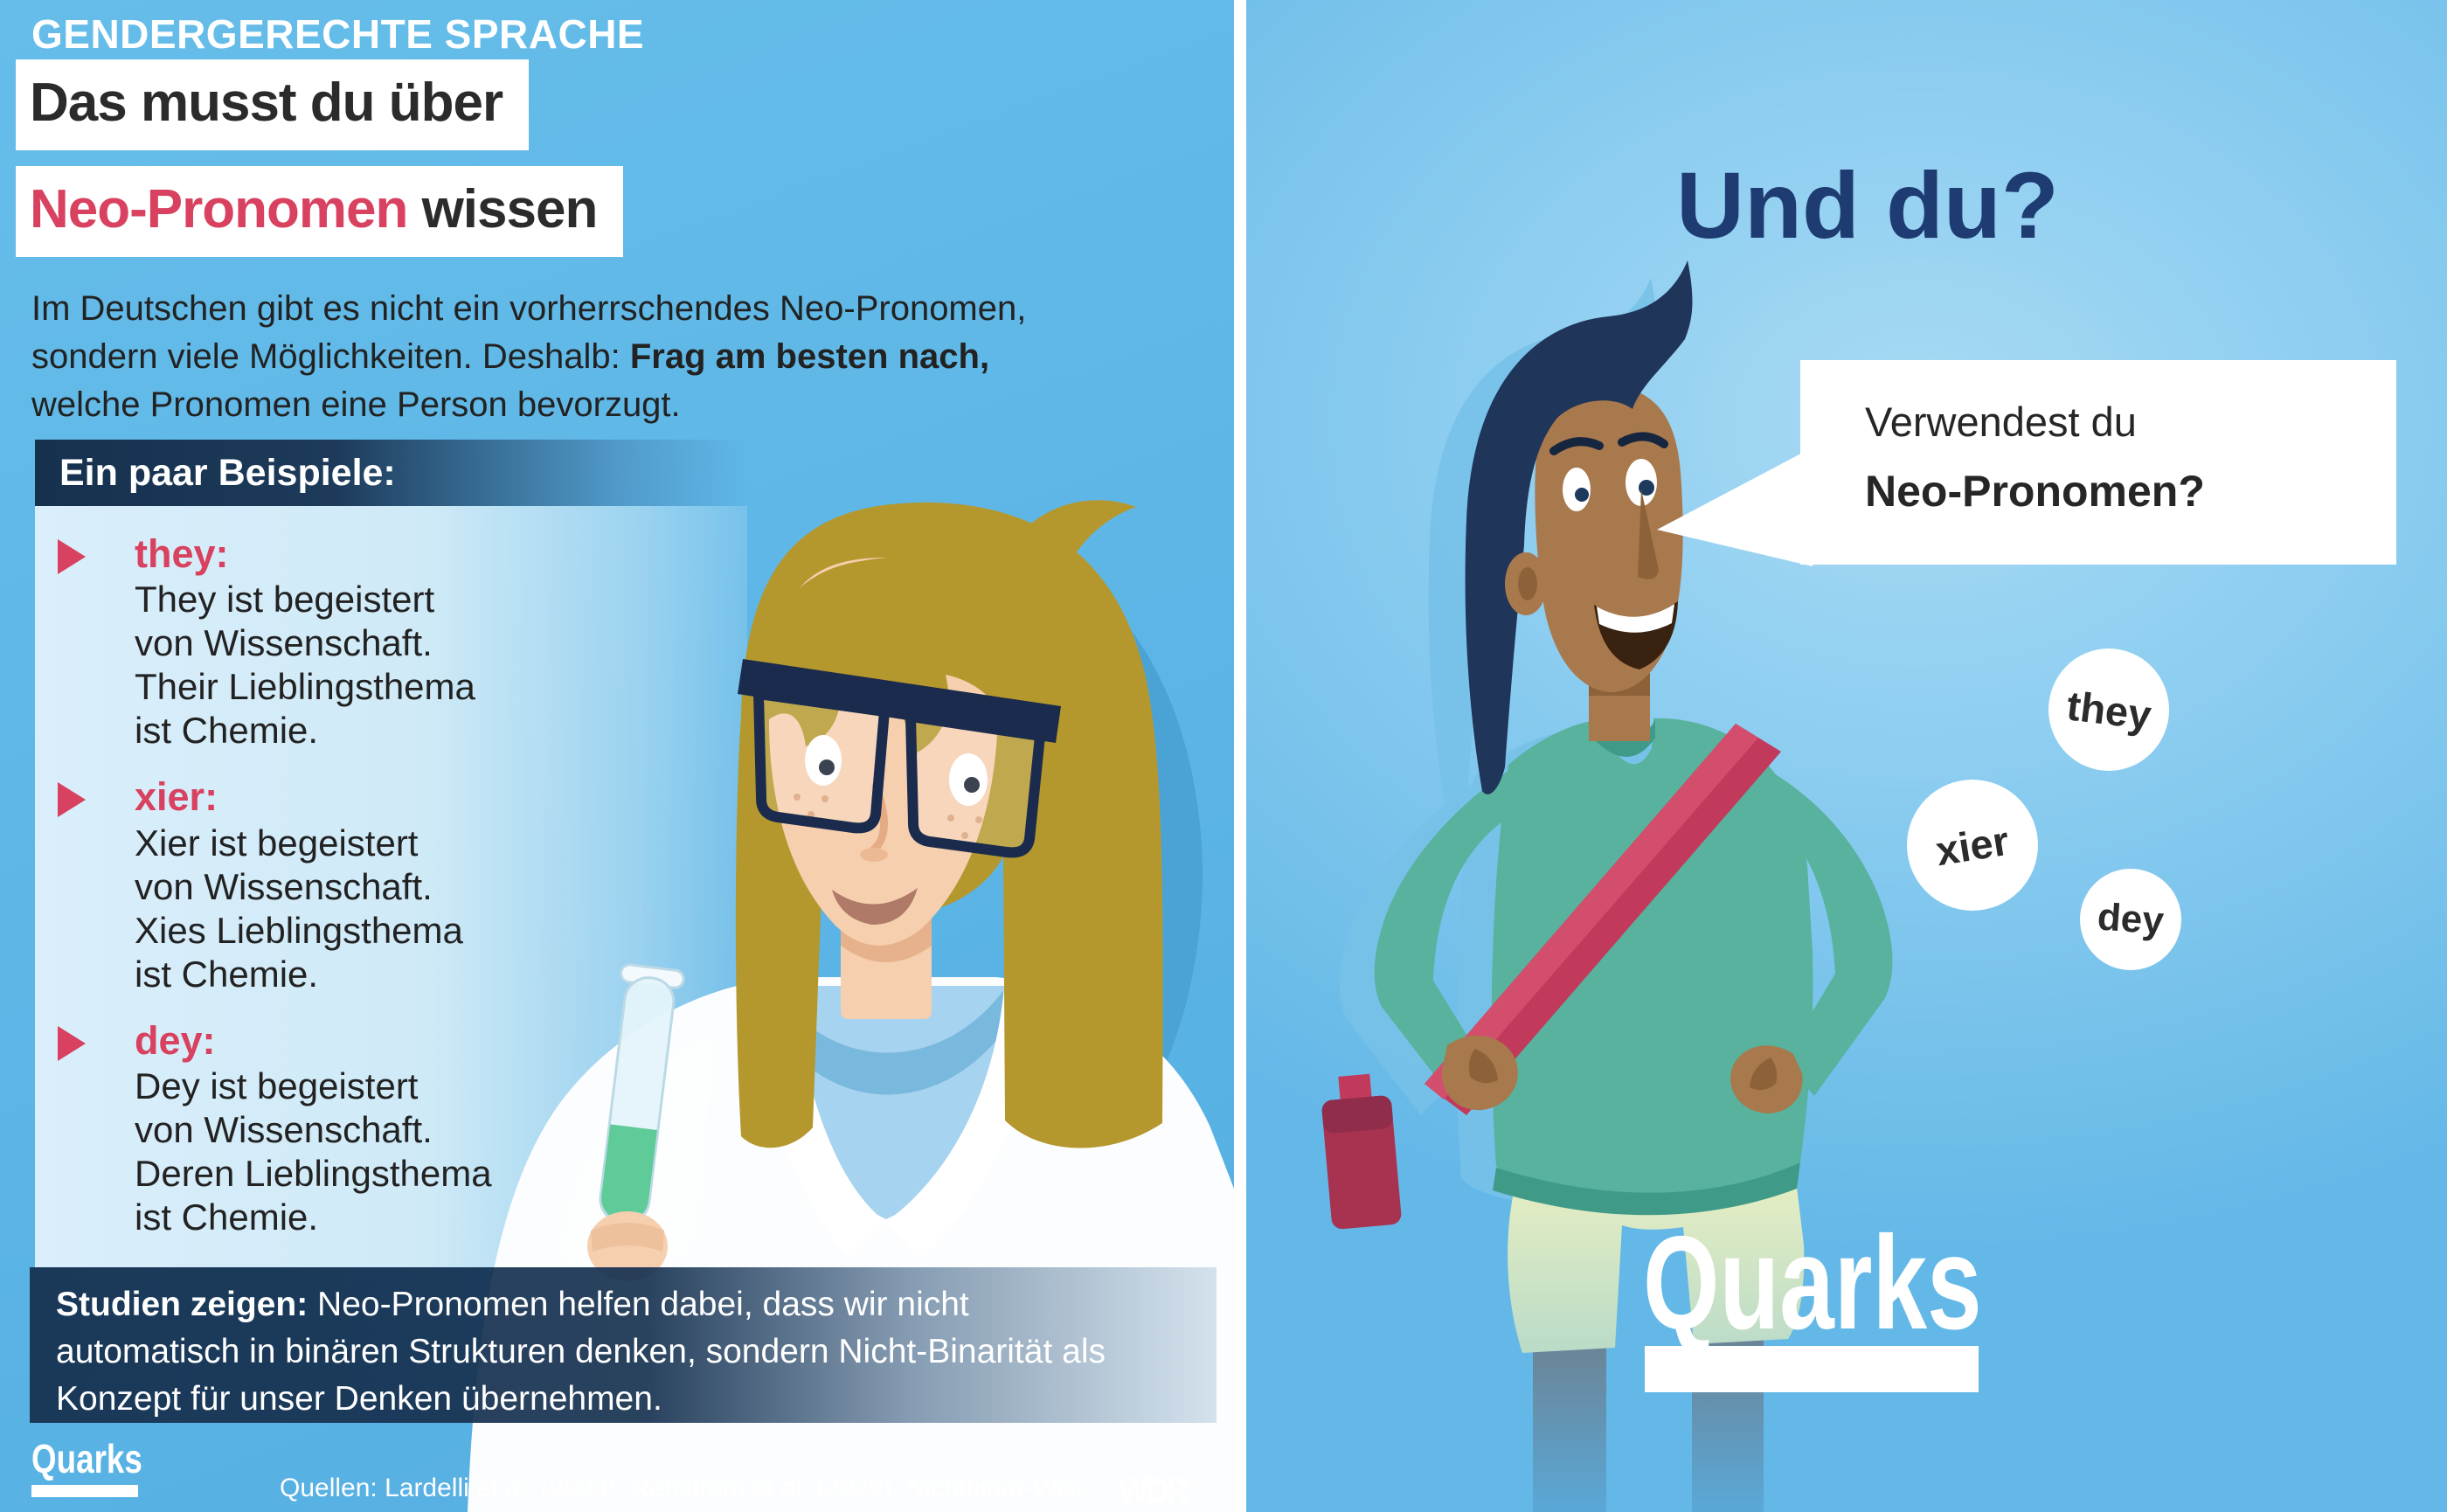  What do you see at coordinates (100, 1468) in the screenshot?
I see `quarks-logo-small: Quarks` at bounding box center [100, 1468].